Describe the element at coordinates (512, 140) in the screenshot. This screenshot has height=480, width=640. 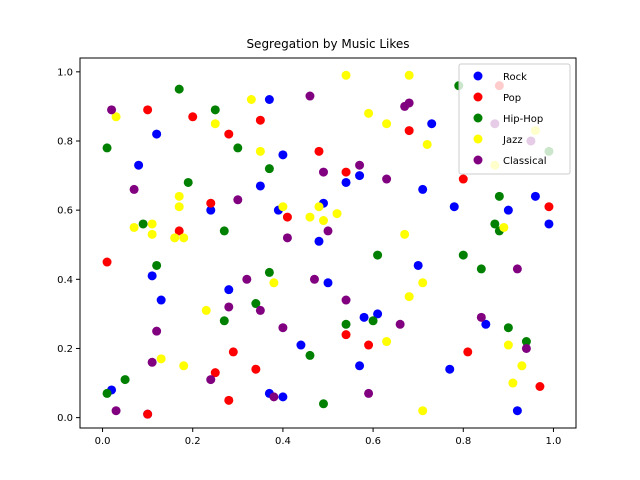
I see `legend-label: Jazz` at that location.